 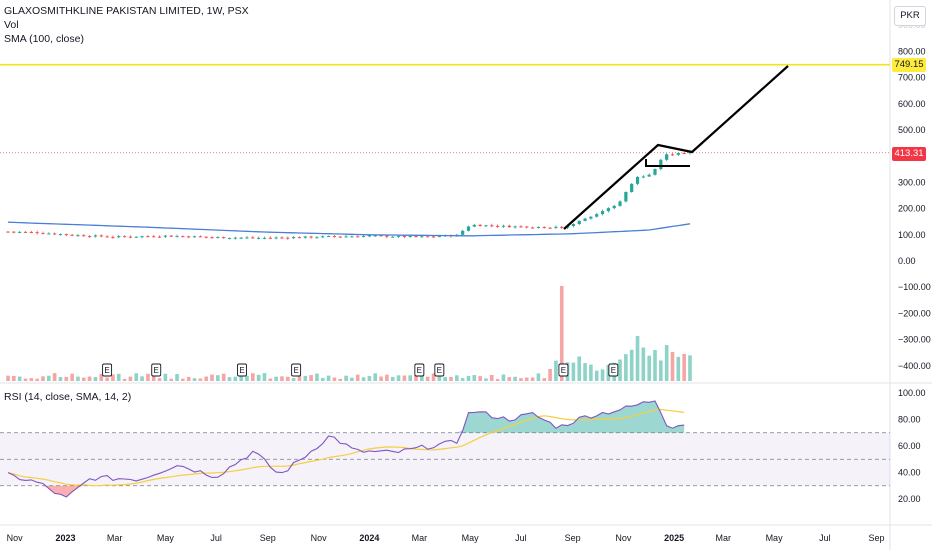 I want to click on last-price-tag: 413.31, so click(x=909, y=154).